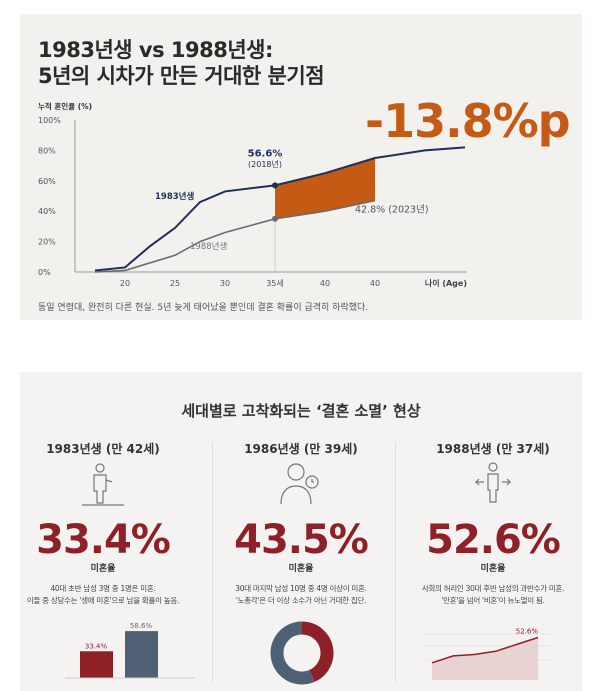  I want to click on annotation-year: (2018년), so click(265, 164).